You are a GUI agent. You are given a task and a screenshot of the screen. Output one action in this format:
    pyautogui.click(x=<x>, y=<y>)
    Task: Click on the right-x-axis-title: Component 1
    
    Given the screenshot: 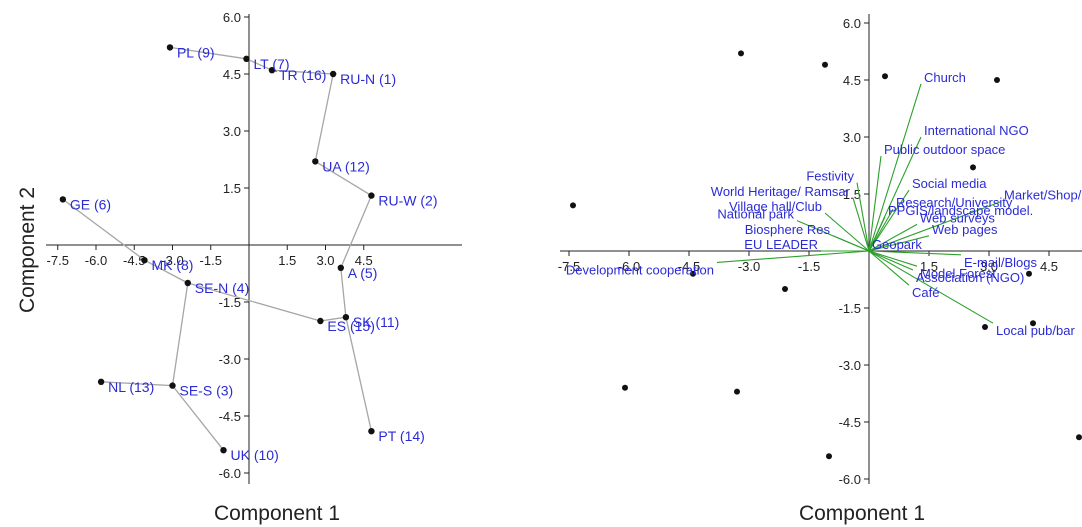 What is the action you would take?
    pyautogui.click(x=862, y=513)
    